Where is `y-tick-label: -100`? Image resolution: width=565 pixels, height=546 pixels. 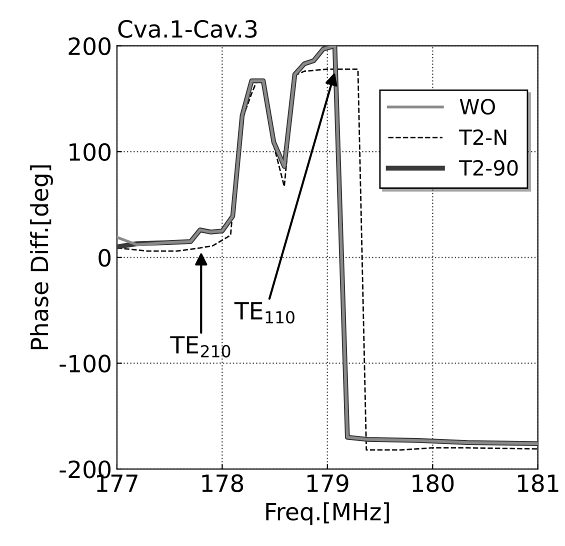 y-tick-label: -100 is located at coordinates (85, 363).